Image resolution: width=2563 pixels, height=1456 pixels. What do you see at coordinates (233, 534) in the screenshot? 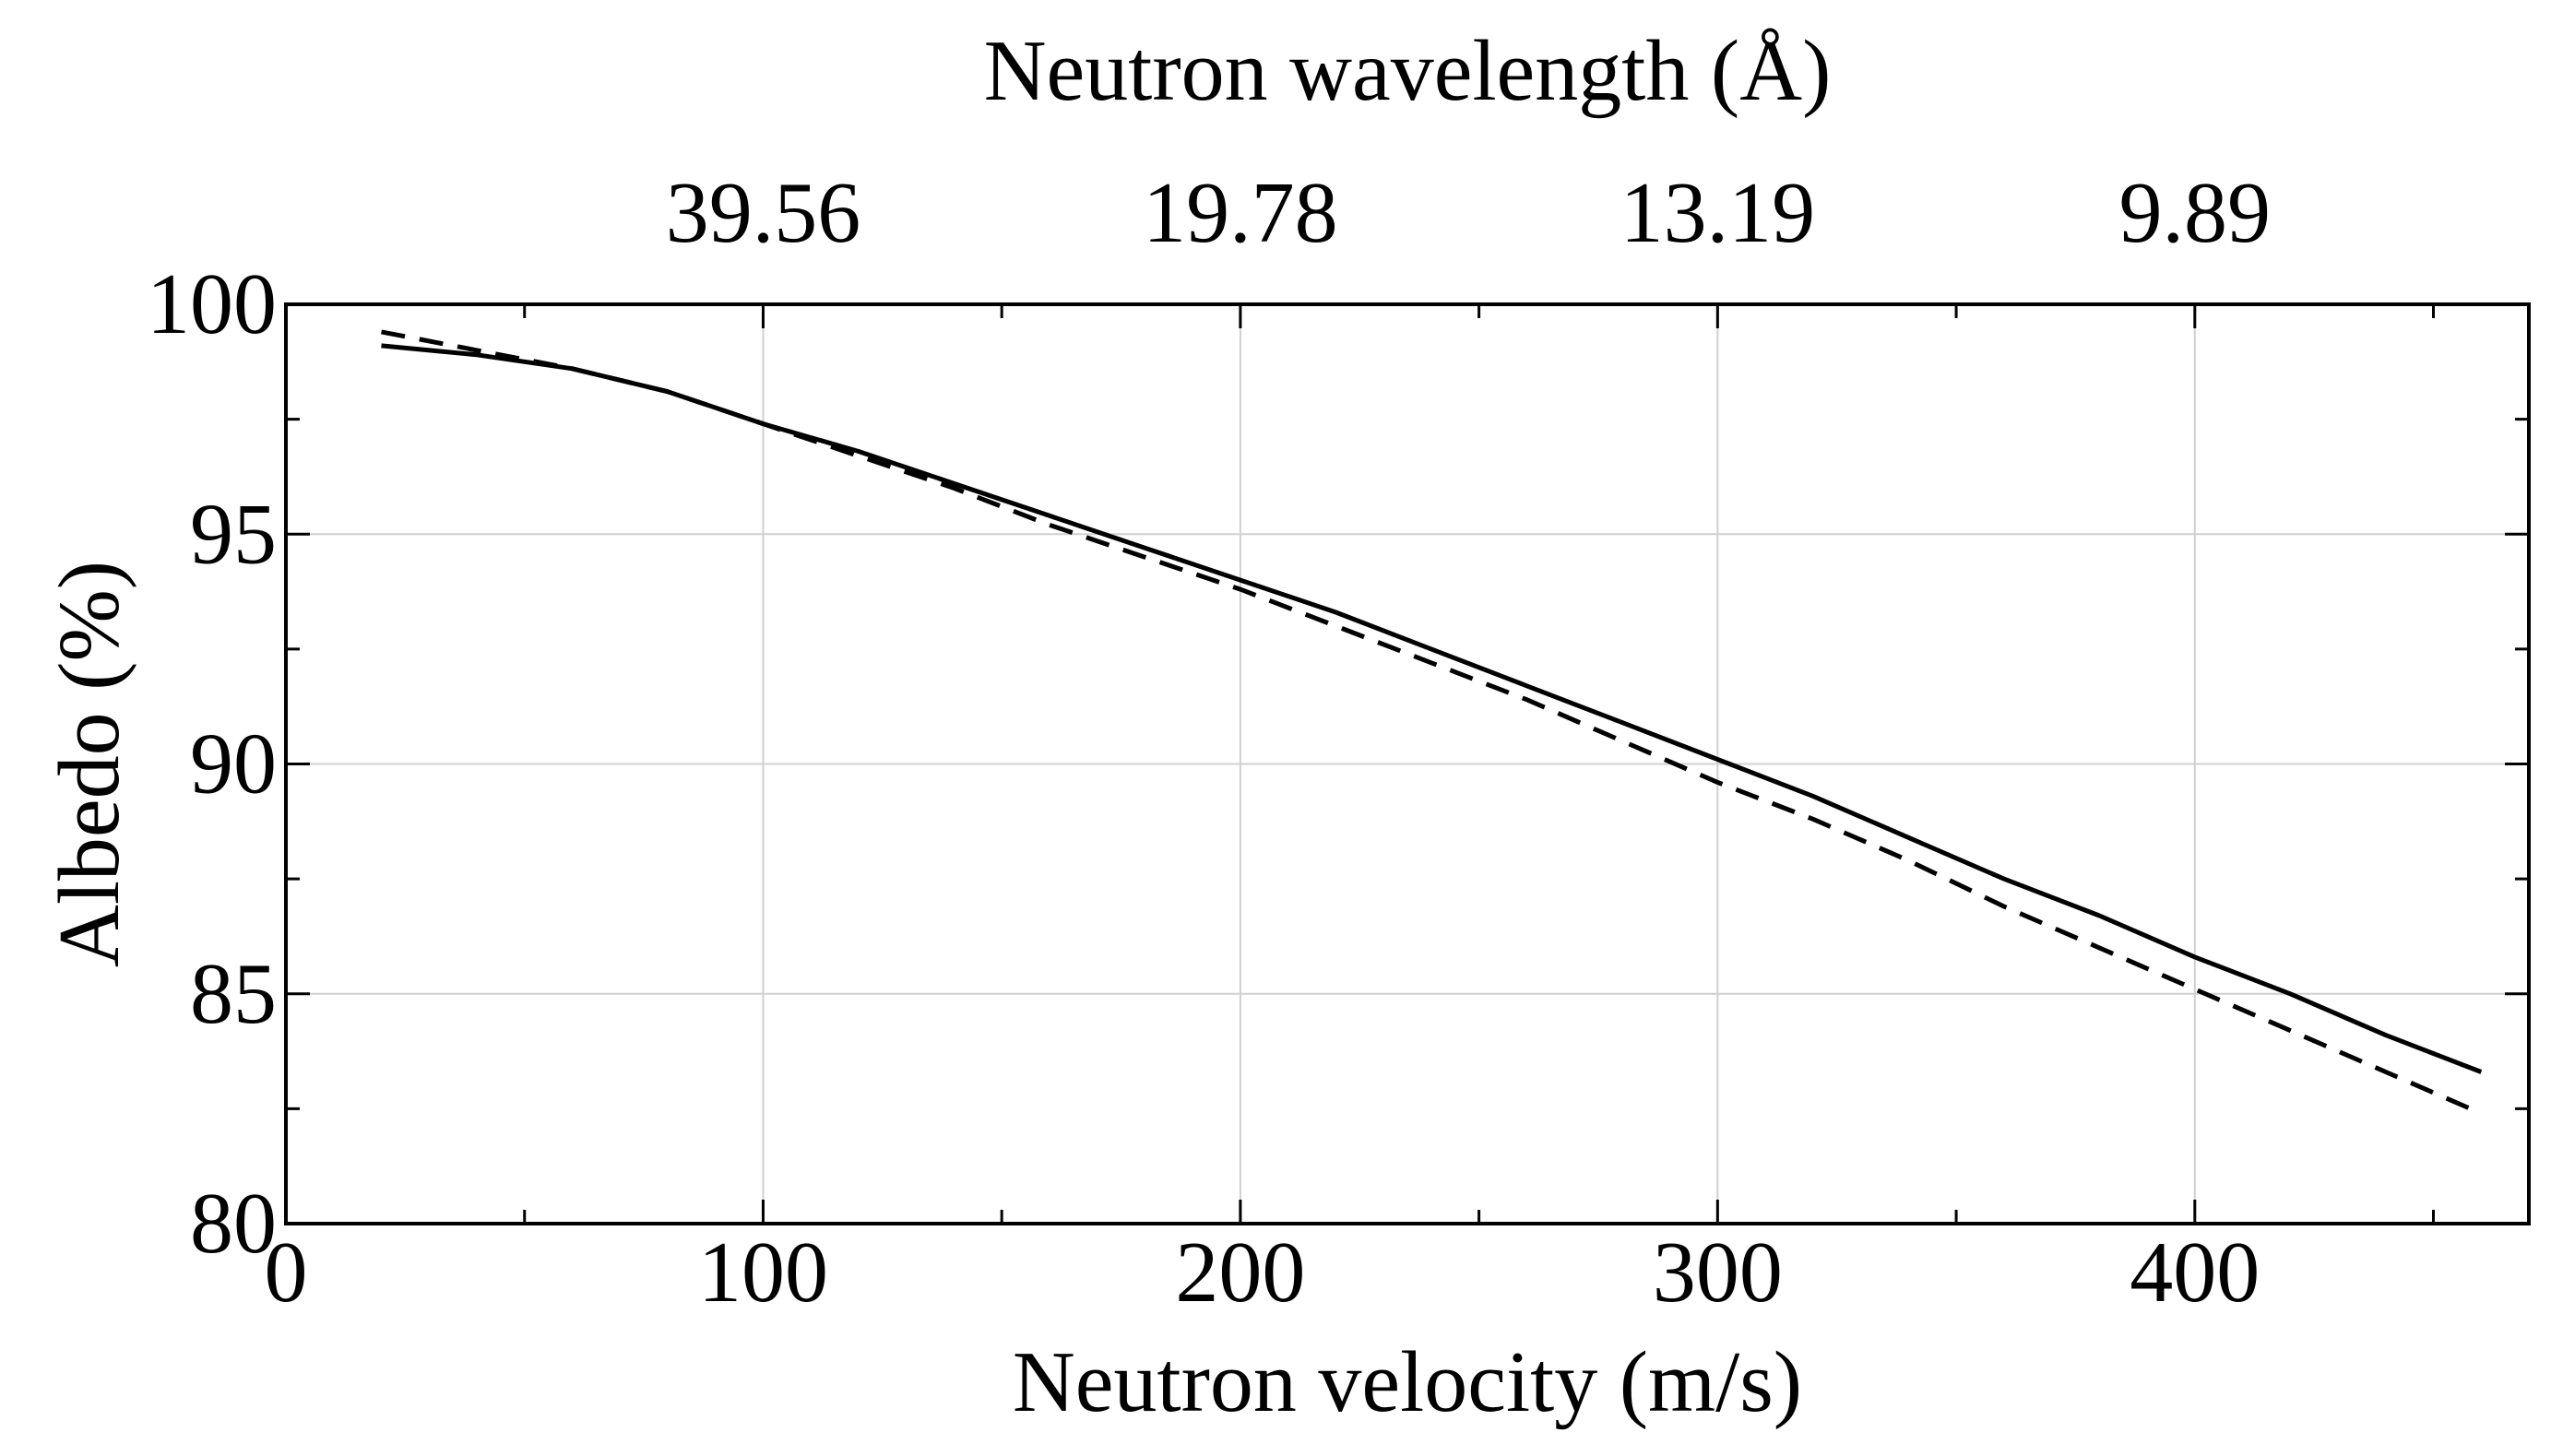
I see `y-tick-label: 95` at bounding box center [233, 534].